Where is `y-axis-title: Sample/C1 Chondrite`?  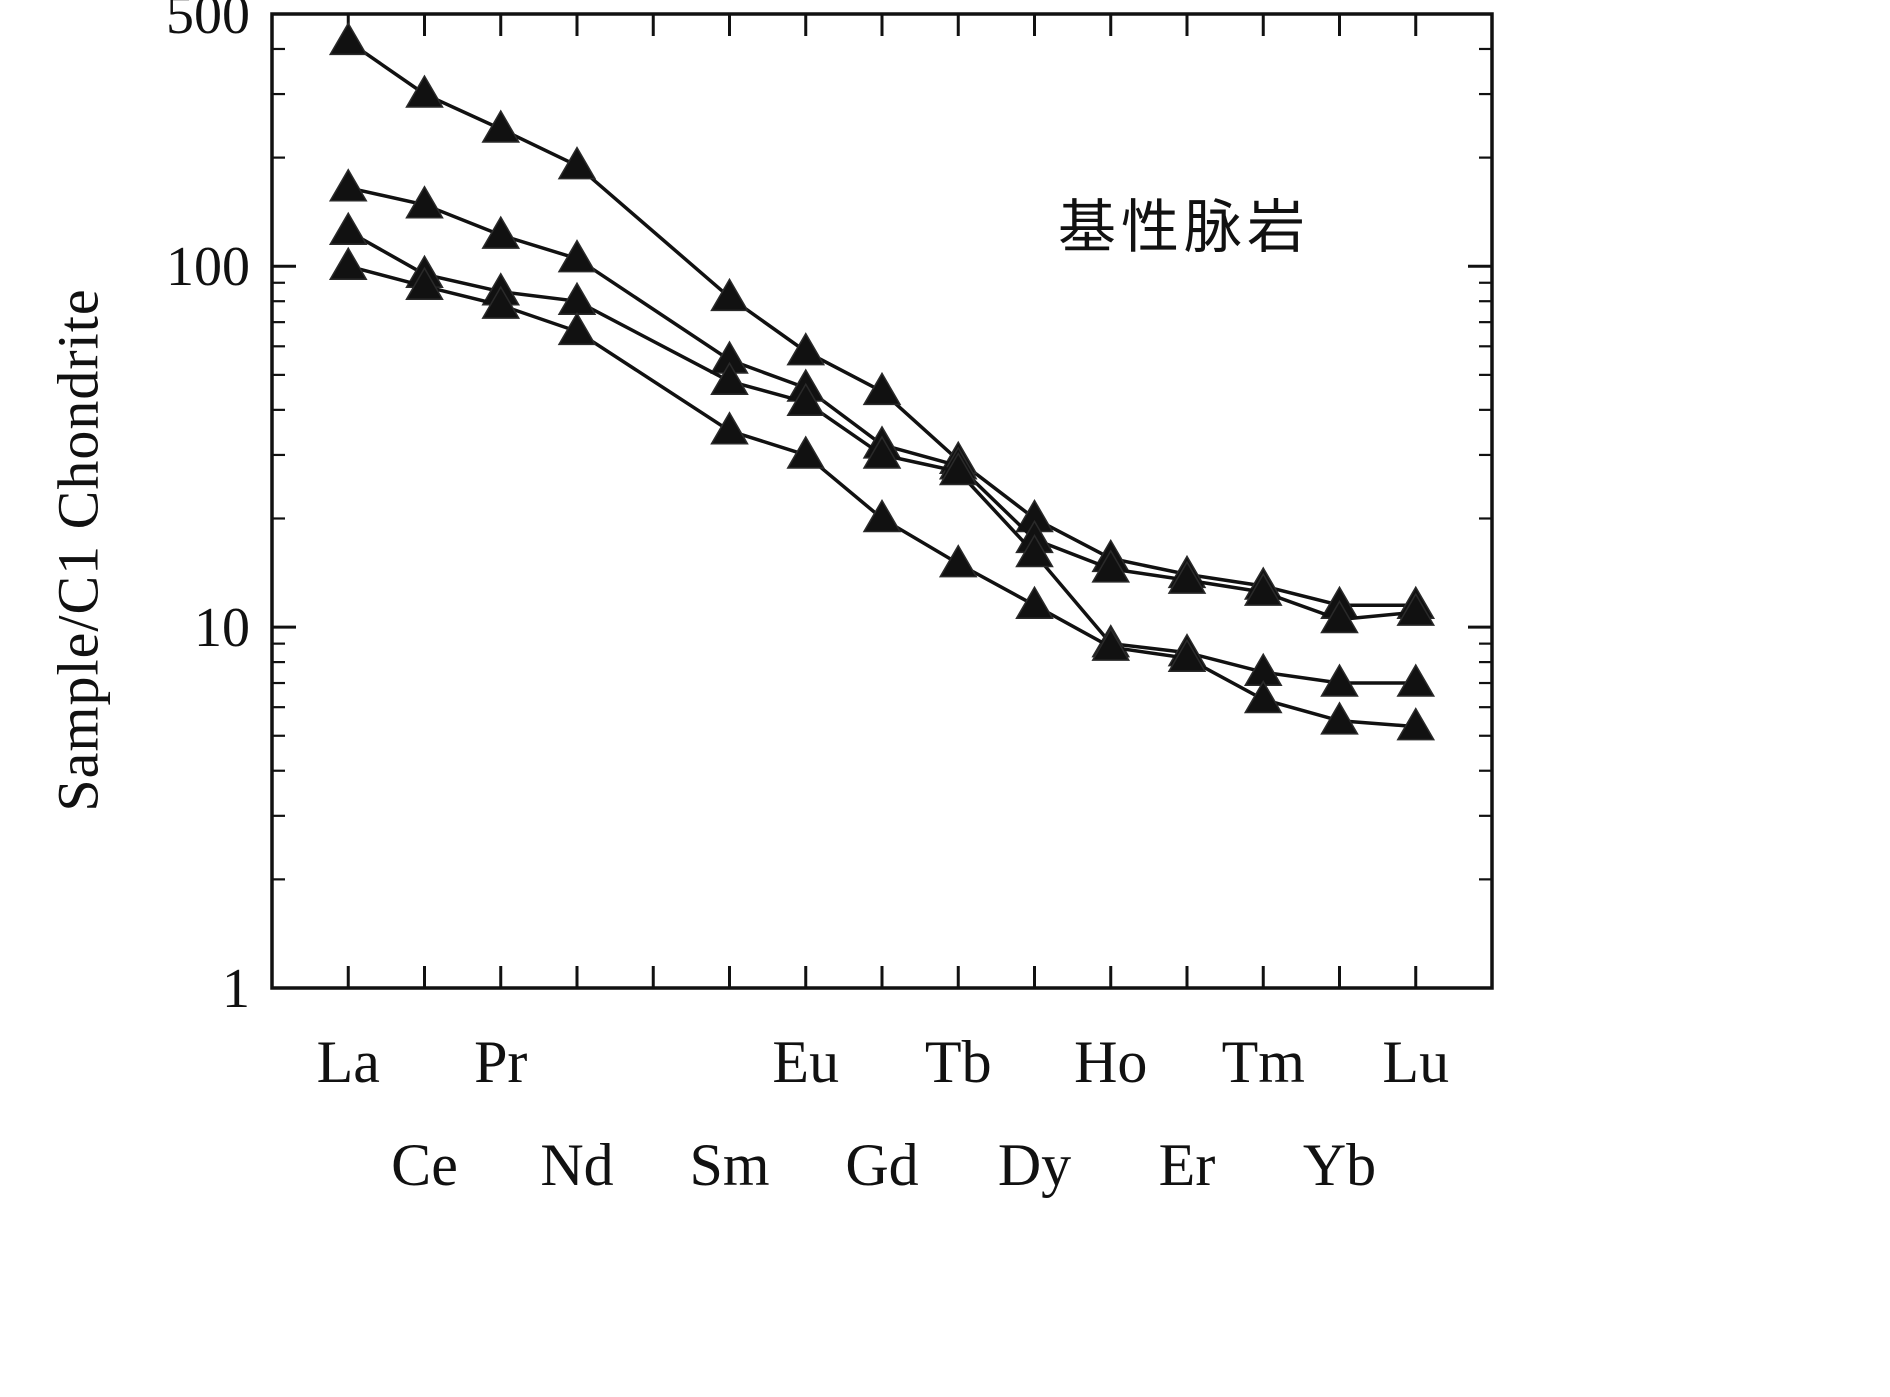
y-axis-title: Sample/C1 Chondrite is located at coordinates (78, 550).